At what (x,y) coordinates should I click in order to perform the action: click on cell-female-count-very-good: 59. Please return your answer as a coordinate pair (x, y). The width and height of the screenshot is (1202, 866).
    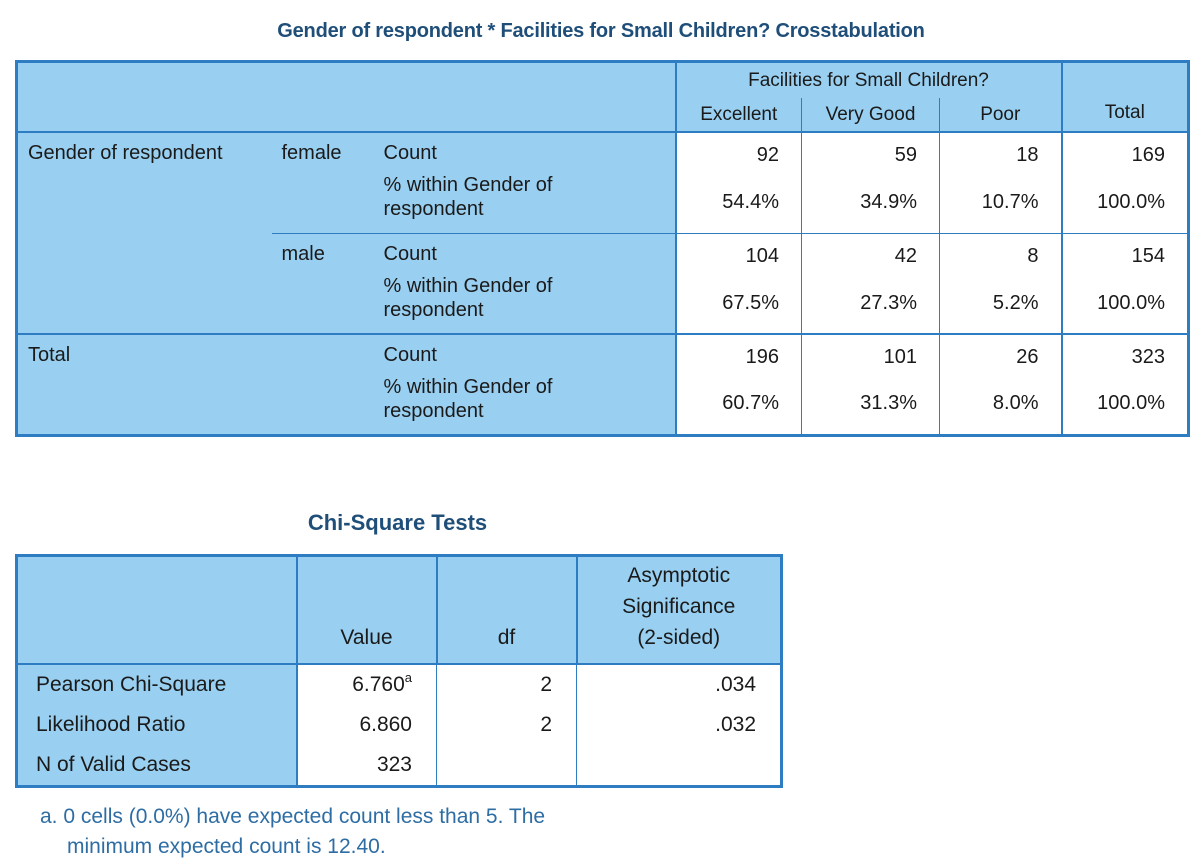
    Looking at the image, I should click on (870, 150).